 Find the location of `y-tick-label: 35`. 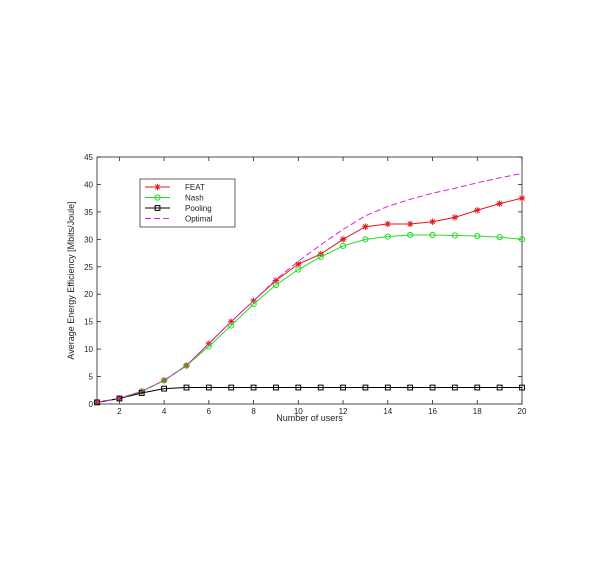

y-tick-label: 35 is located at coordinates (88, 212).